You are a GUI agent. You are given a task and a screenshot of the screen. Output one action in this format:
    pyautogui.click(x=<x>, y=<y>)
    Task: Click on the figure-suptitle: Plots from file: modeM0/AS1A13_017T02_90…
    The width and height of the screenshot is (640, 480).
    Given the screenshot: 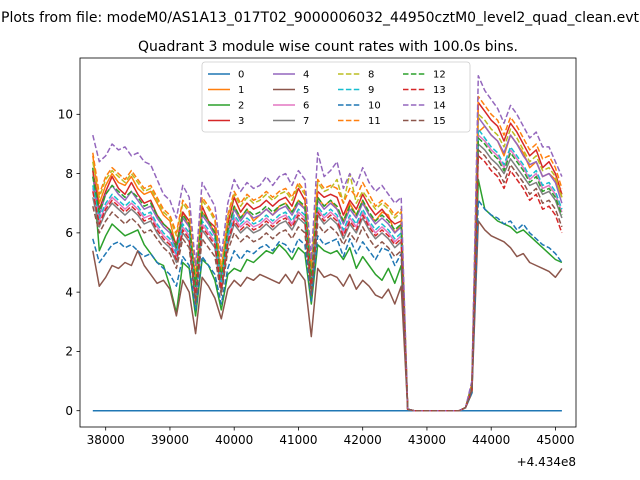 What is the action you would take?
    pyautogui.click(x=320, y=18)
    